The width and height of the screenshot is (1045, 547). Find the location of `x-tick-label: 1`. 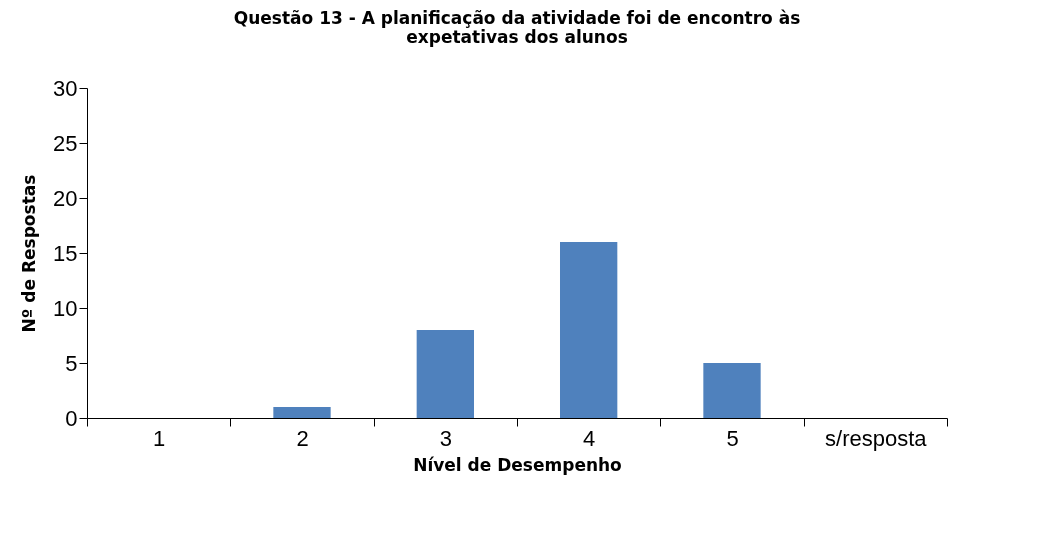

x-tick-label: 1 is located at coordinates (159, 438).